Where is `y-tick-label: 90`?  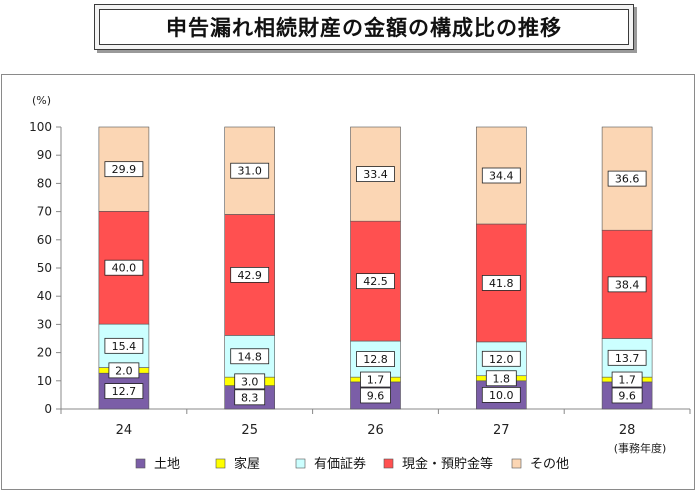 y-tick-label: 90 is located at coordinates (44, 155).